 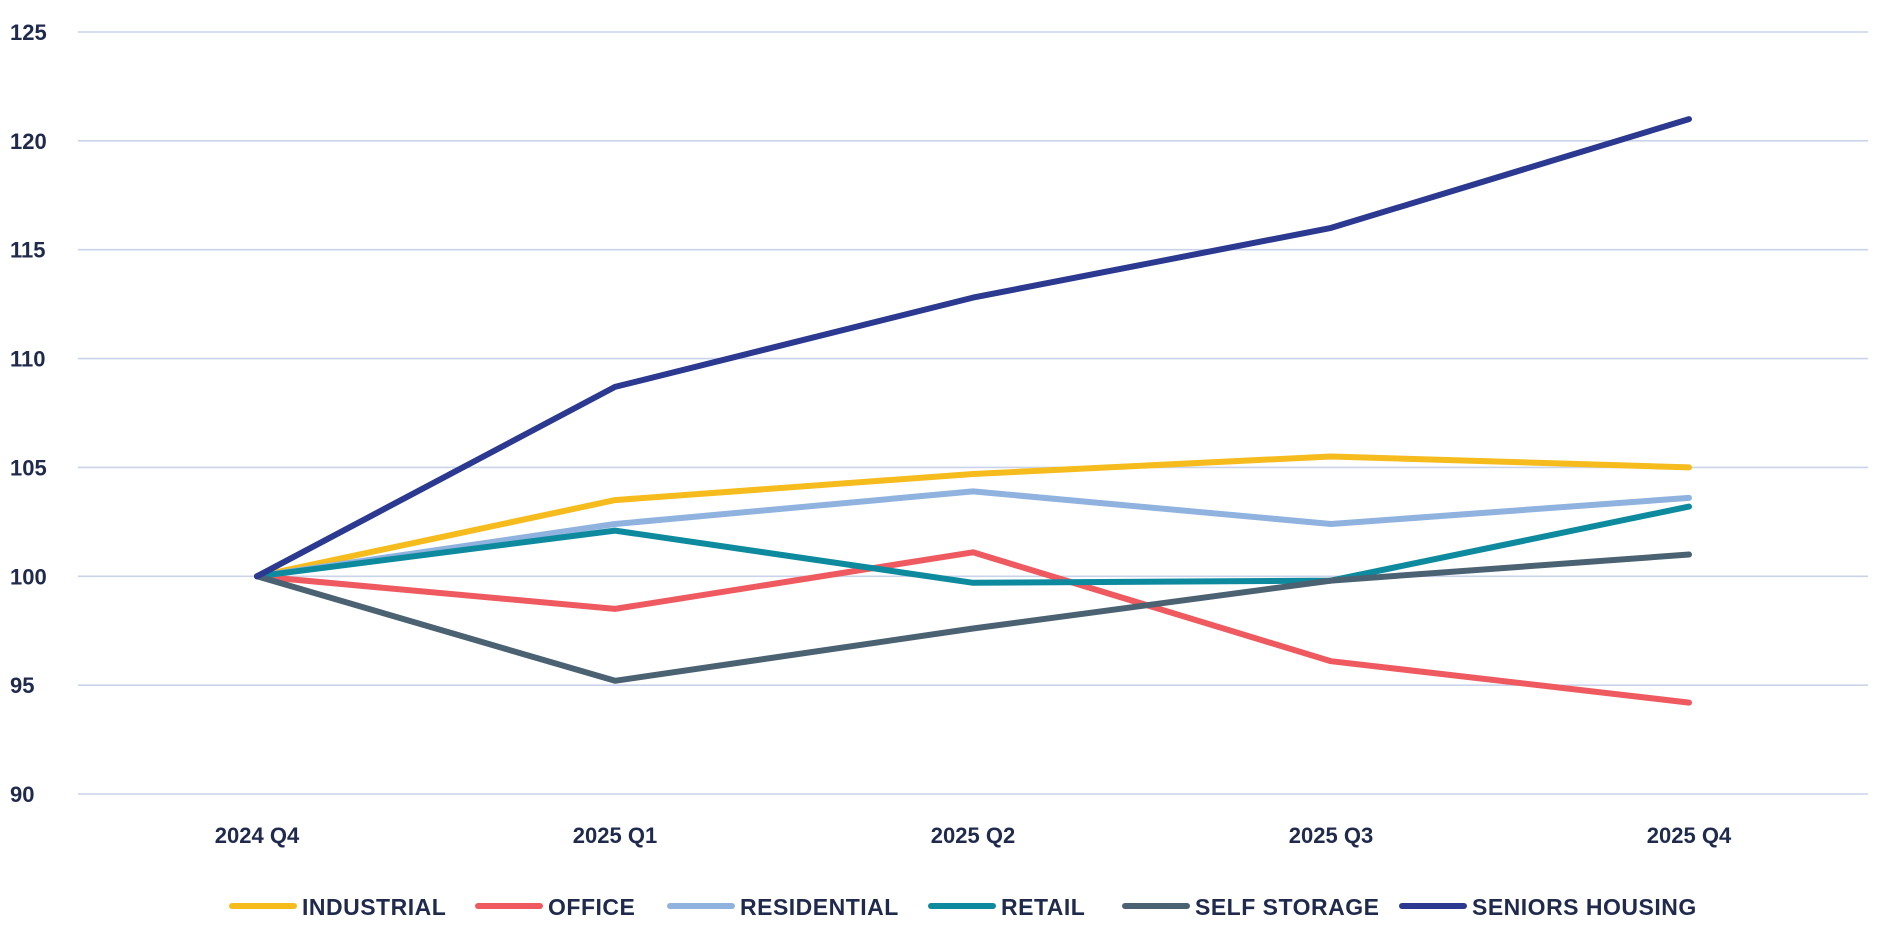 What do you see at coordinates (28, 359) in the screenshot?
I see `y-tick-label: 110` at bounding box center [28, 359].